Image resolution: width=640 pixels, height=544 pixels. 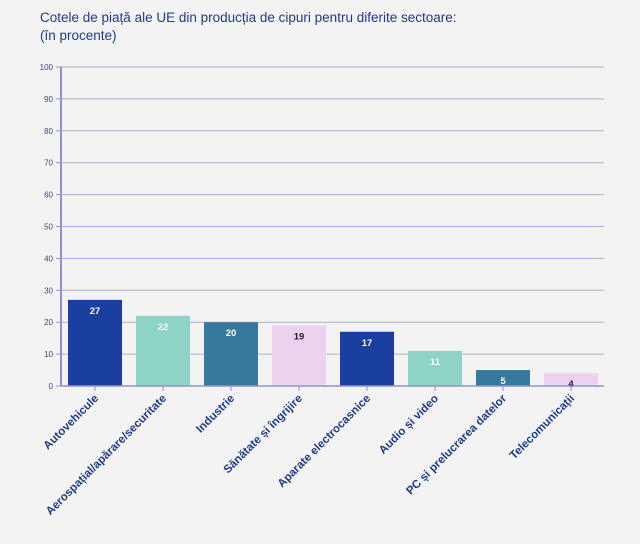 What do you see at coordinates (48, 354) in the screenshot?
I see `y-tick-label: 10` at bounding box center [48, 354].